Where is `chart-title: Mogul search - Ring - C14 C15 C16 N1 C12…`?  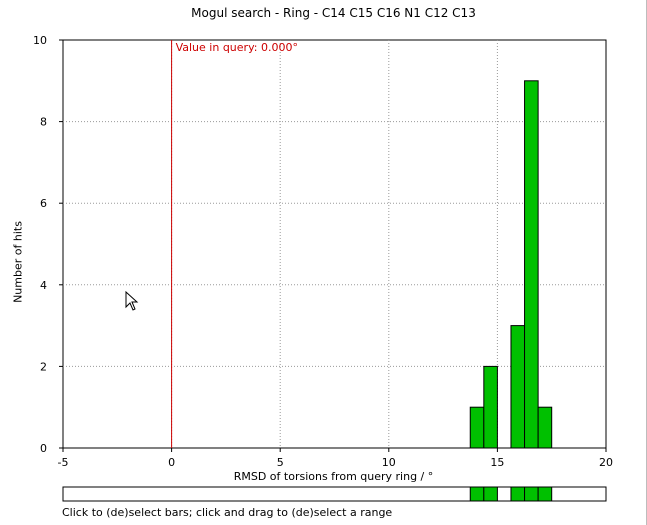 chart-title: Mogul search - Ring - C14 C15 C16 N1 C12… is located at coordinates (333, 13).